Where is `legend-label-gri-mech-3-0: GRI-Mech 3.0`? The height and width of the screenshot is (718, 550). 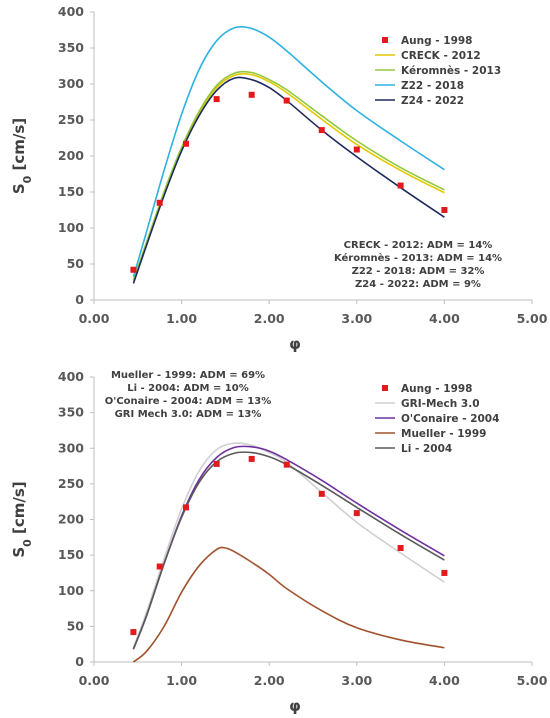
legend-label-gri-mech-3-0: GRI-Mech 3.0 is located at coordinates (440, 404).